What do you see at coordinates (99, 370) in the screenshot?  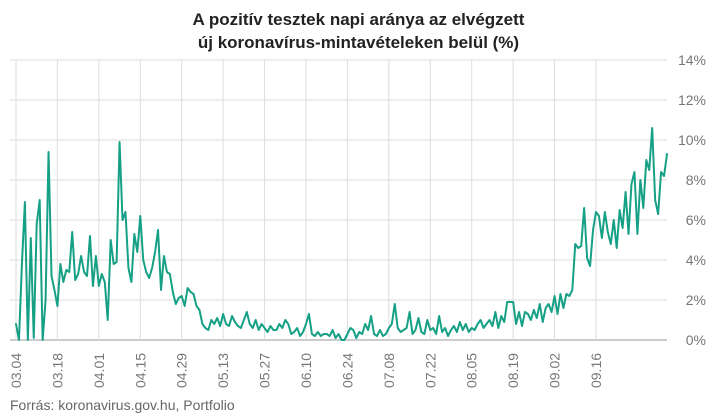 I see `x-tick-label: 04.01` at bounding box center [99, 370].